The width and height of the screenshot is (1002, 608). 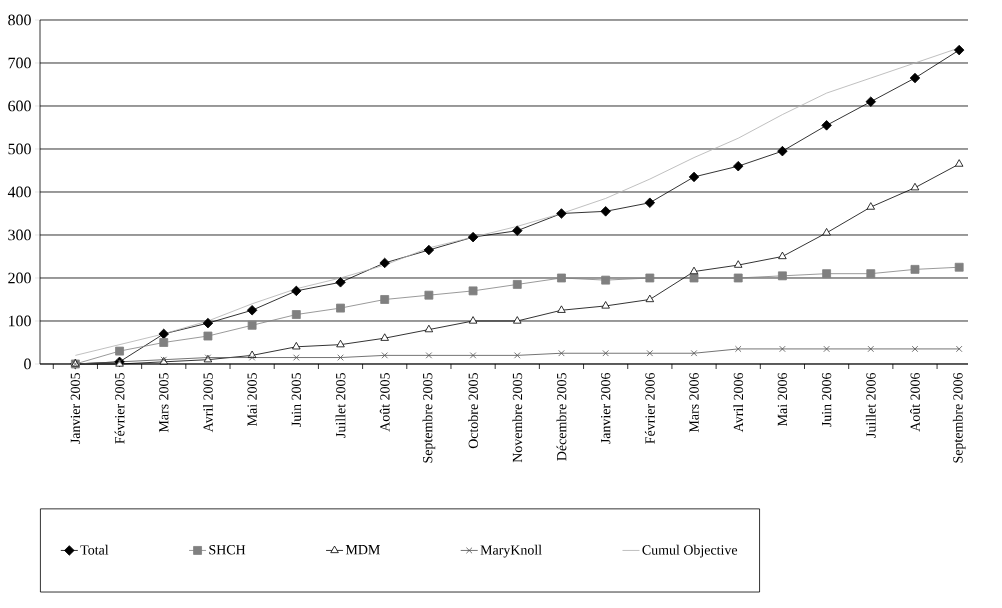 I want to click on x-tick-label: Juin 2006, so click(x=826, y=399).